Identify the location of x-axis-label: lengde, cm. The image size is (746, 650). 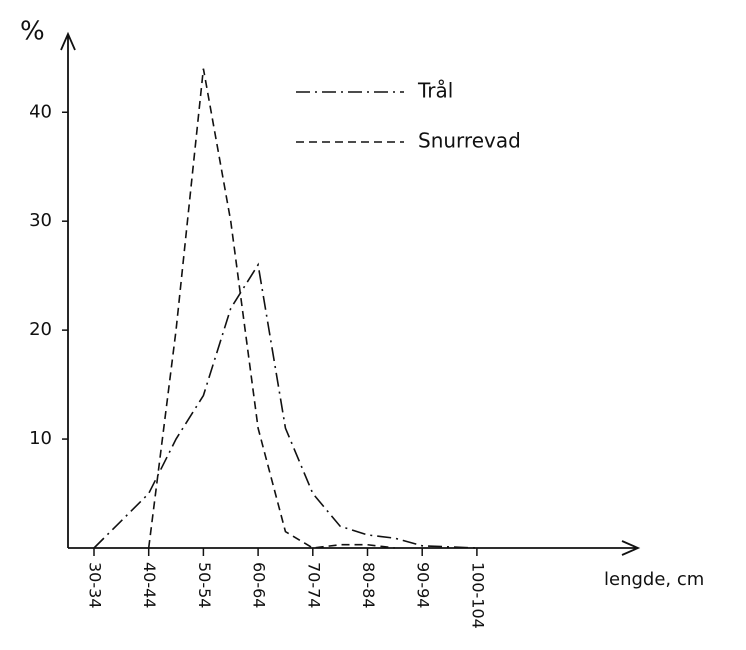
(654, 579).